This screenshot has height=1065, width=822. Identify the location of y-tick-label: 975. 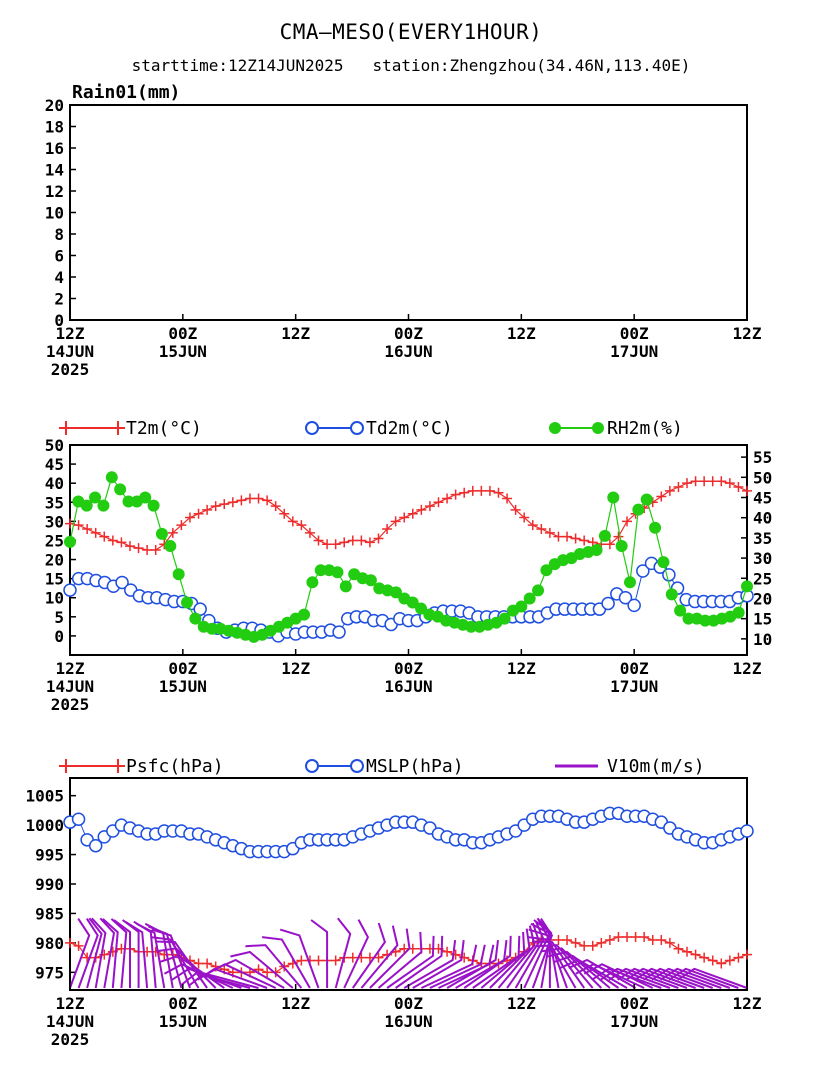
(49, 972).